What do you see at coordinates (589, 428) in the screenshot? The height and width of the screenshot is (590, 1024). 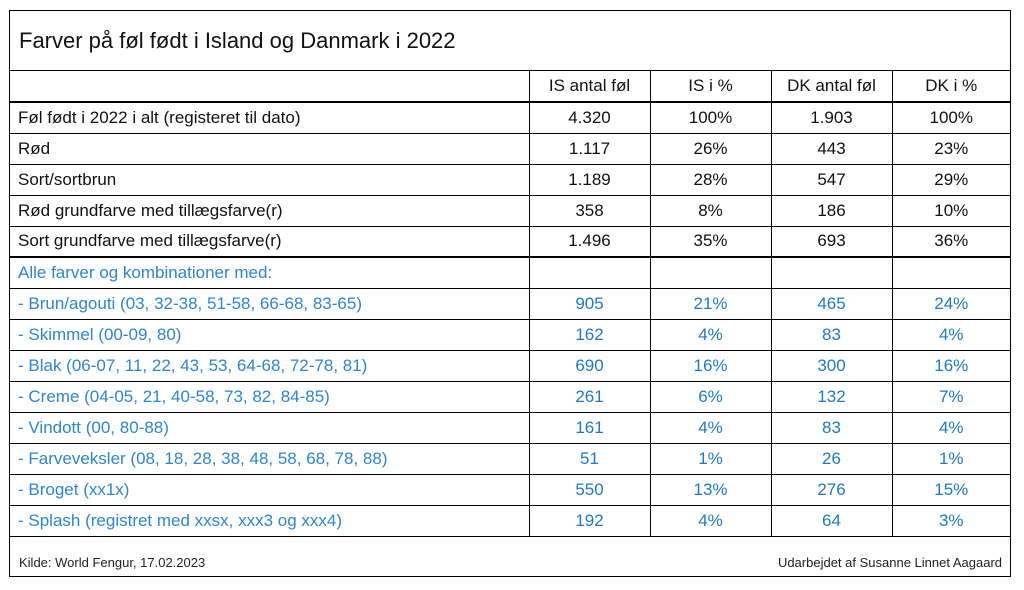 I see `is-count-cell: 161` at bounding box center [589, 428].